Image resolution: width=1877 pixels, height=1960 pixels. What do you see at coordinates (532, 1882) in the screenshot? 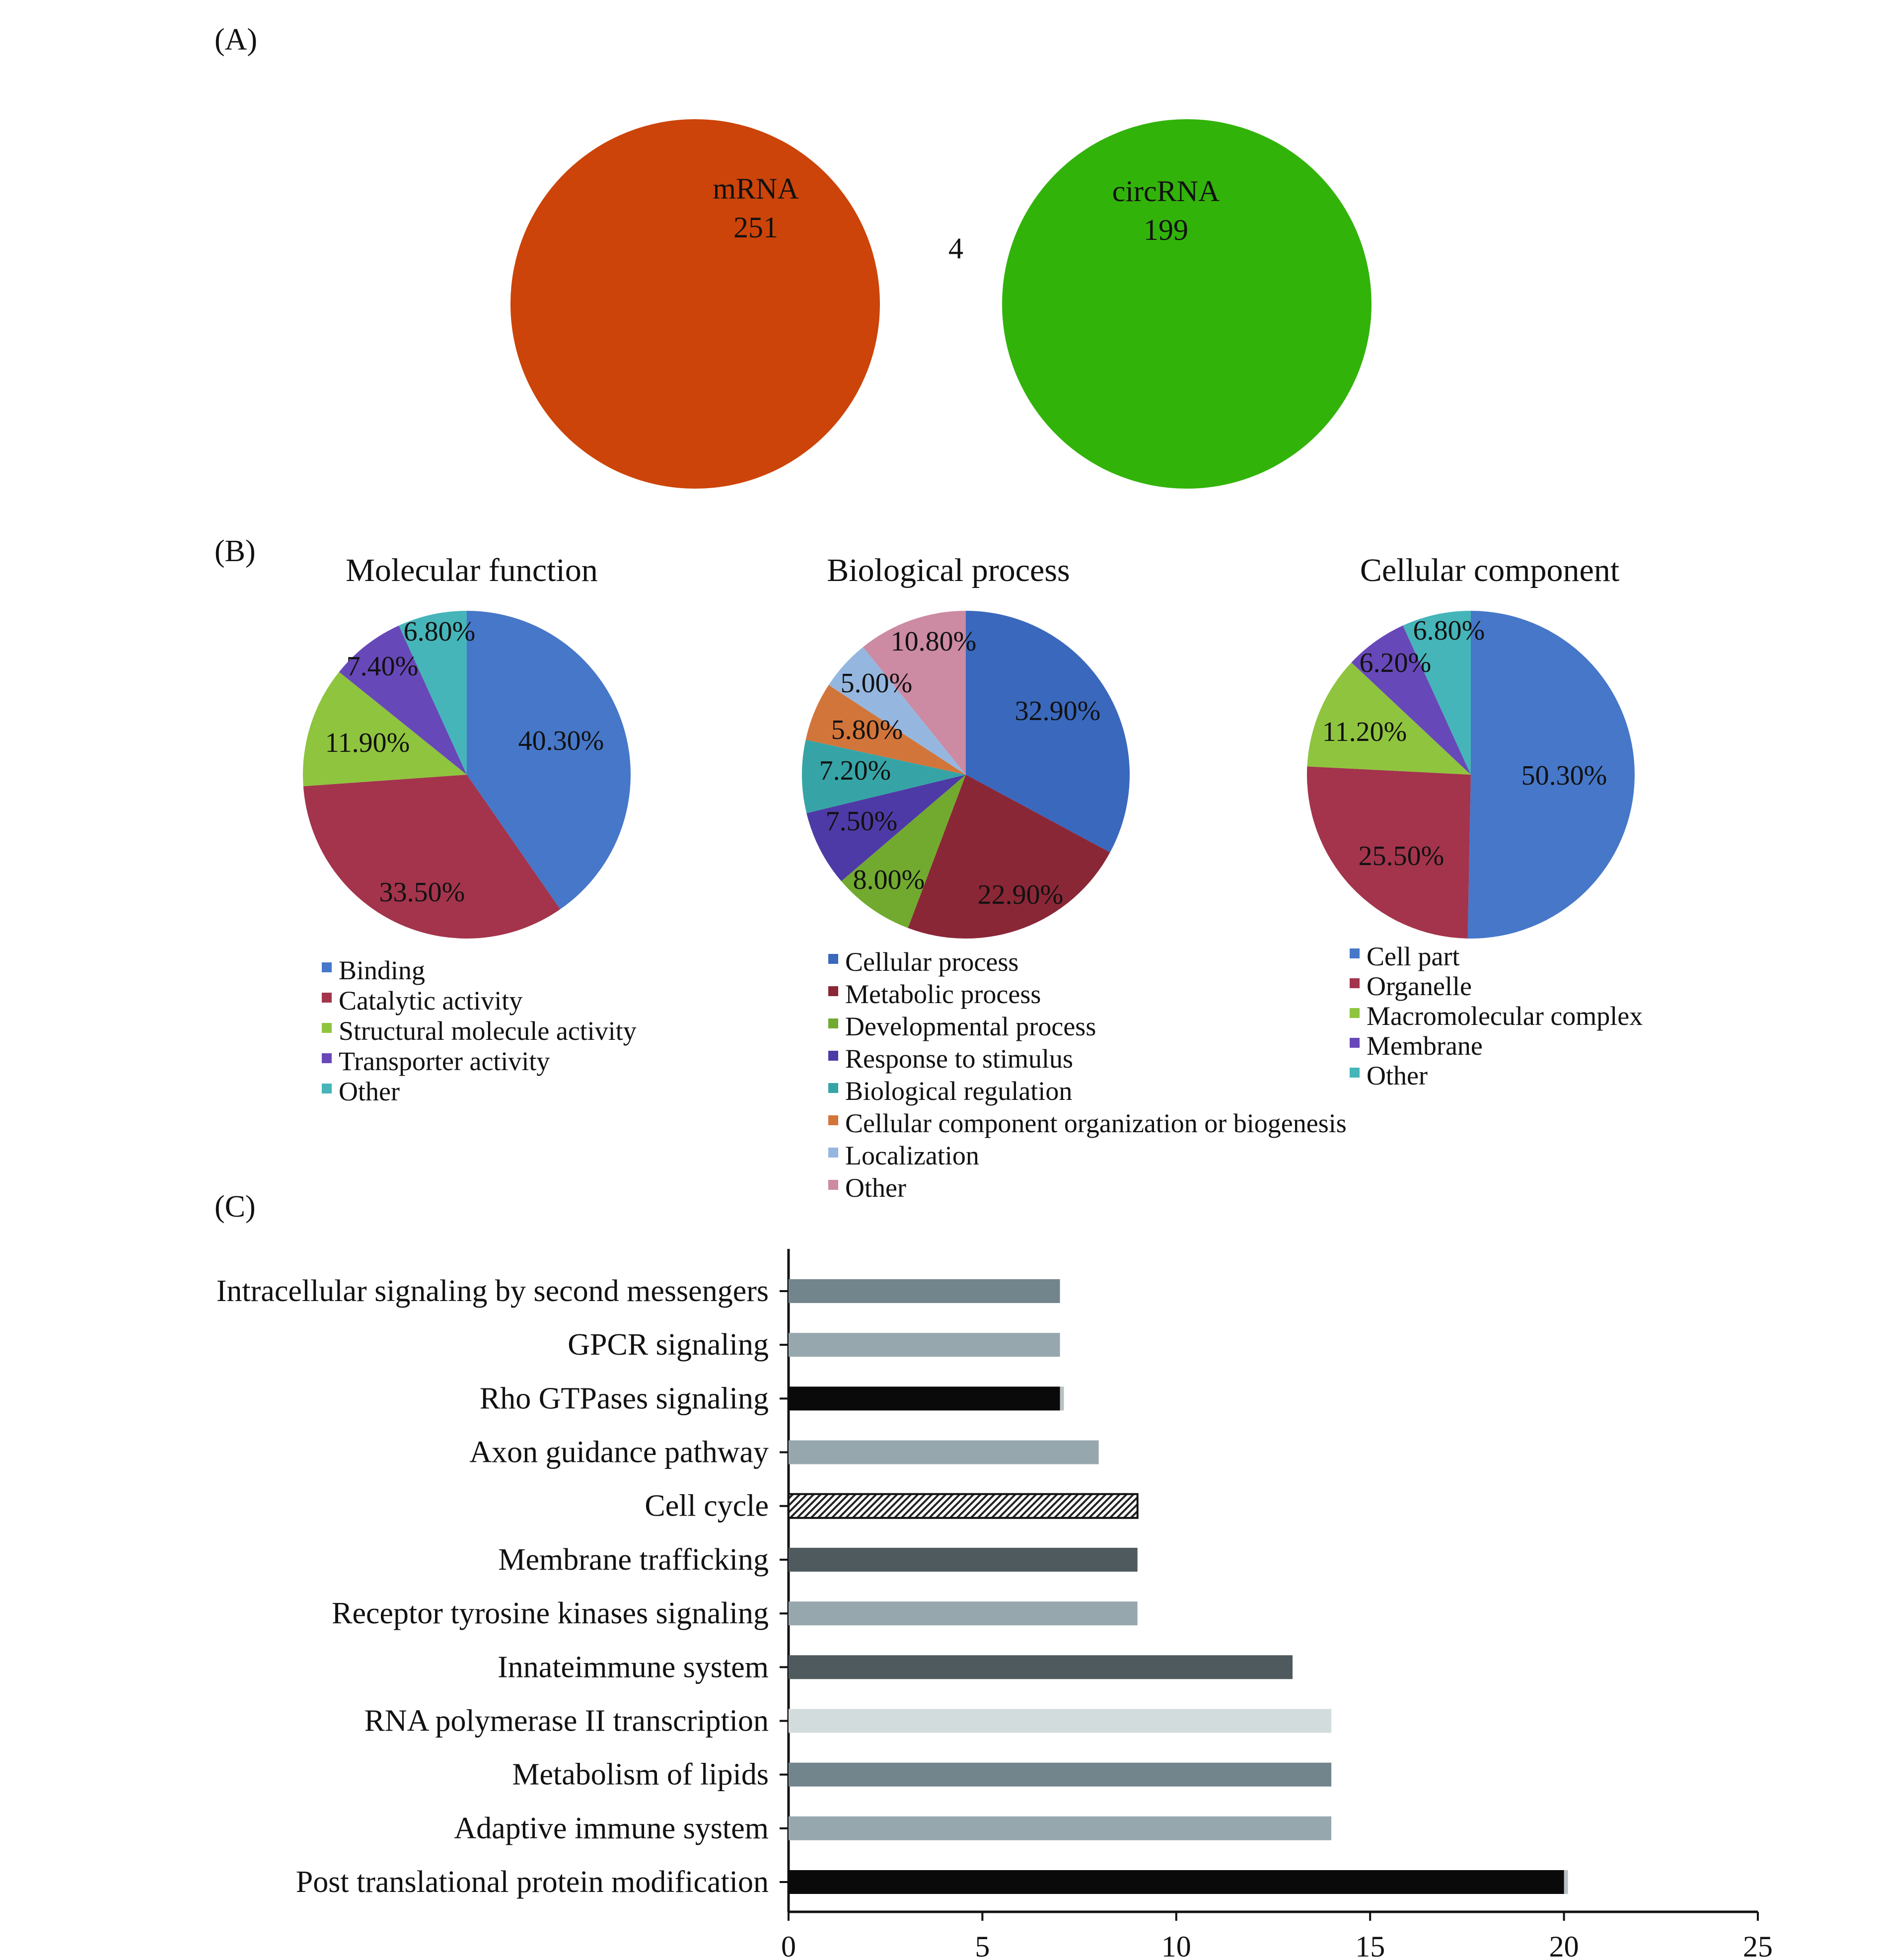
I see `bar-category-label: Post translational protein modification` at bounding box center [532, 1882].